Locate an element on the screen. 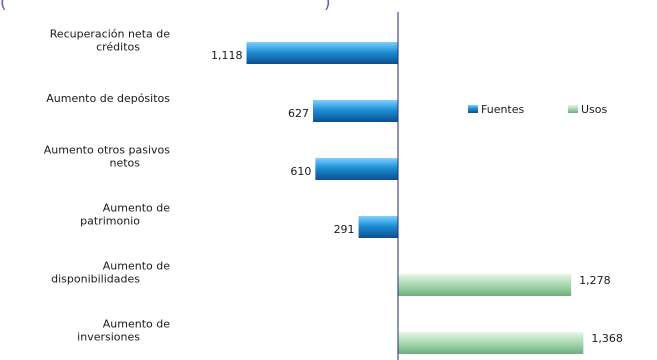  category-label-aumento-de-depositos: Aumento de depósitos is located at coordinates (108, 98).